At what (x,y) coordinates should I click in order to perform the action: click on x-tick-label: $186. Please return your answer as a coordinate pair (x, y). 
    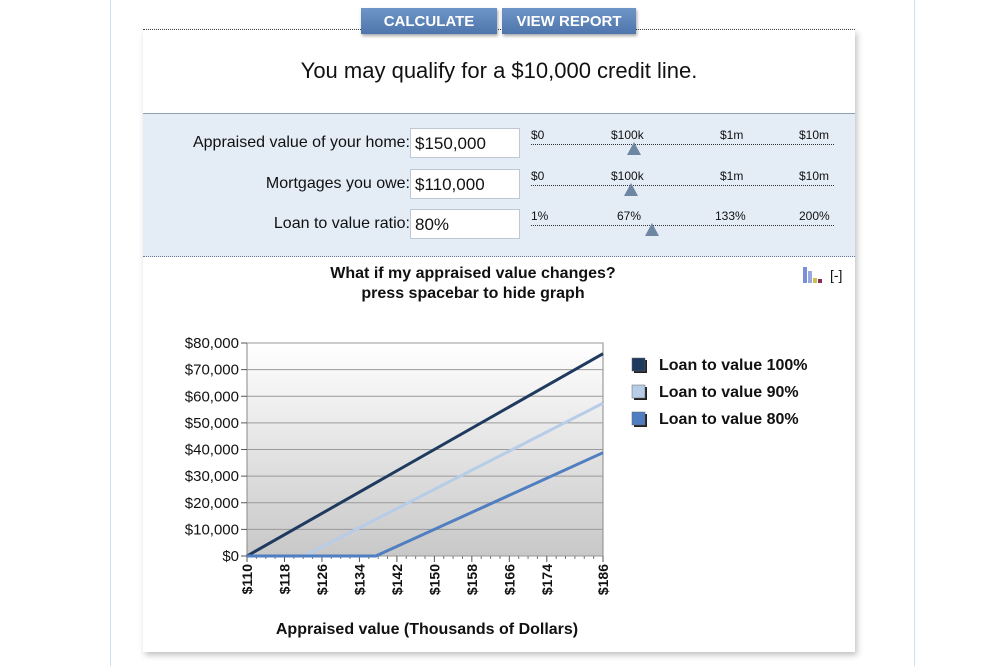
    Looking at the image, I should click on (603, 579).